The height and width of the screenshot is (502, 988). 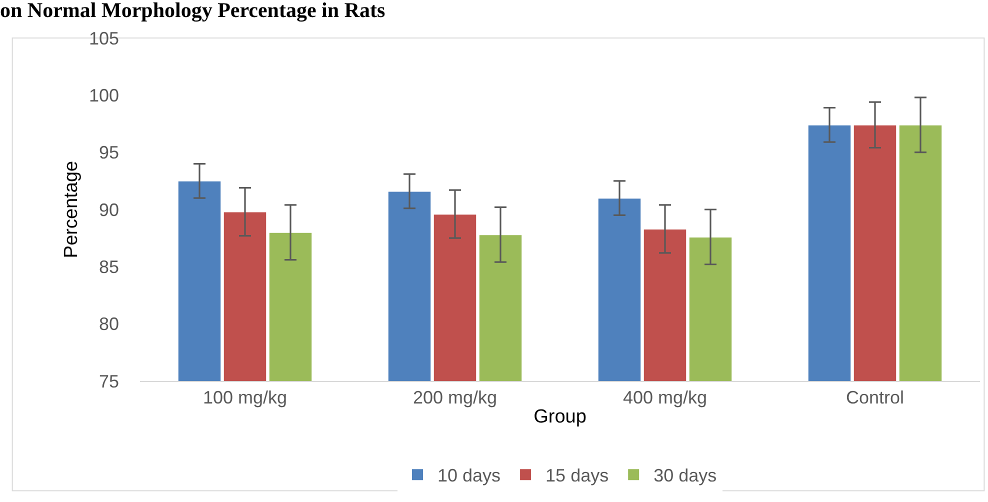 I want to click on x-tick-label: 200 mg/kg, so click(x=455, y=398).